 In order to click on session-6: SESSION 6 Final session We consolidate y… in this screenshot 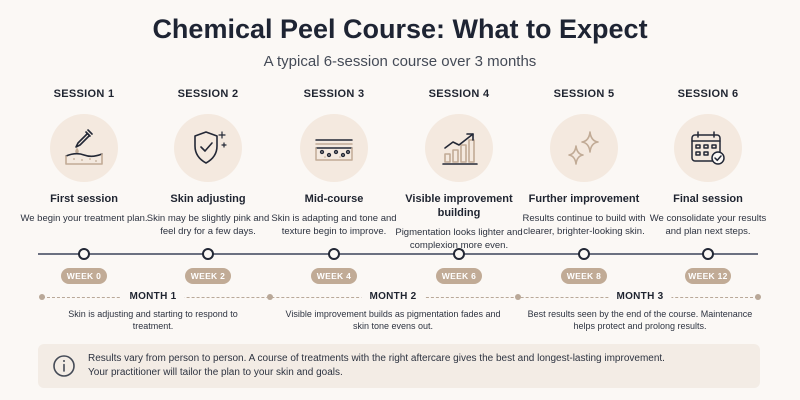, I will do `click(708, 163)`.